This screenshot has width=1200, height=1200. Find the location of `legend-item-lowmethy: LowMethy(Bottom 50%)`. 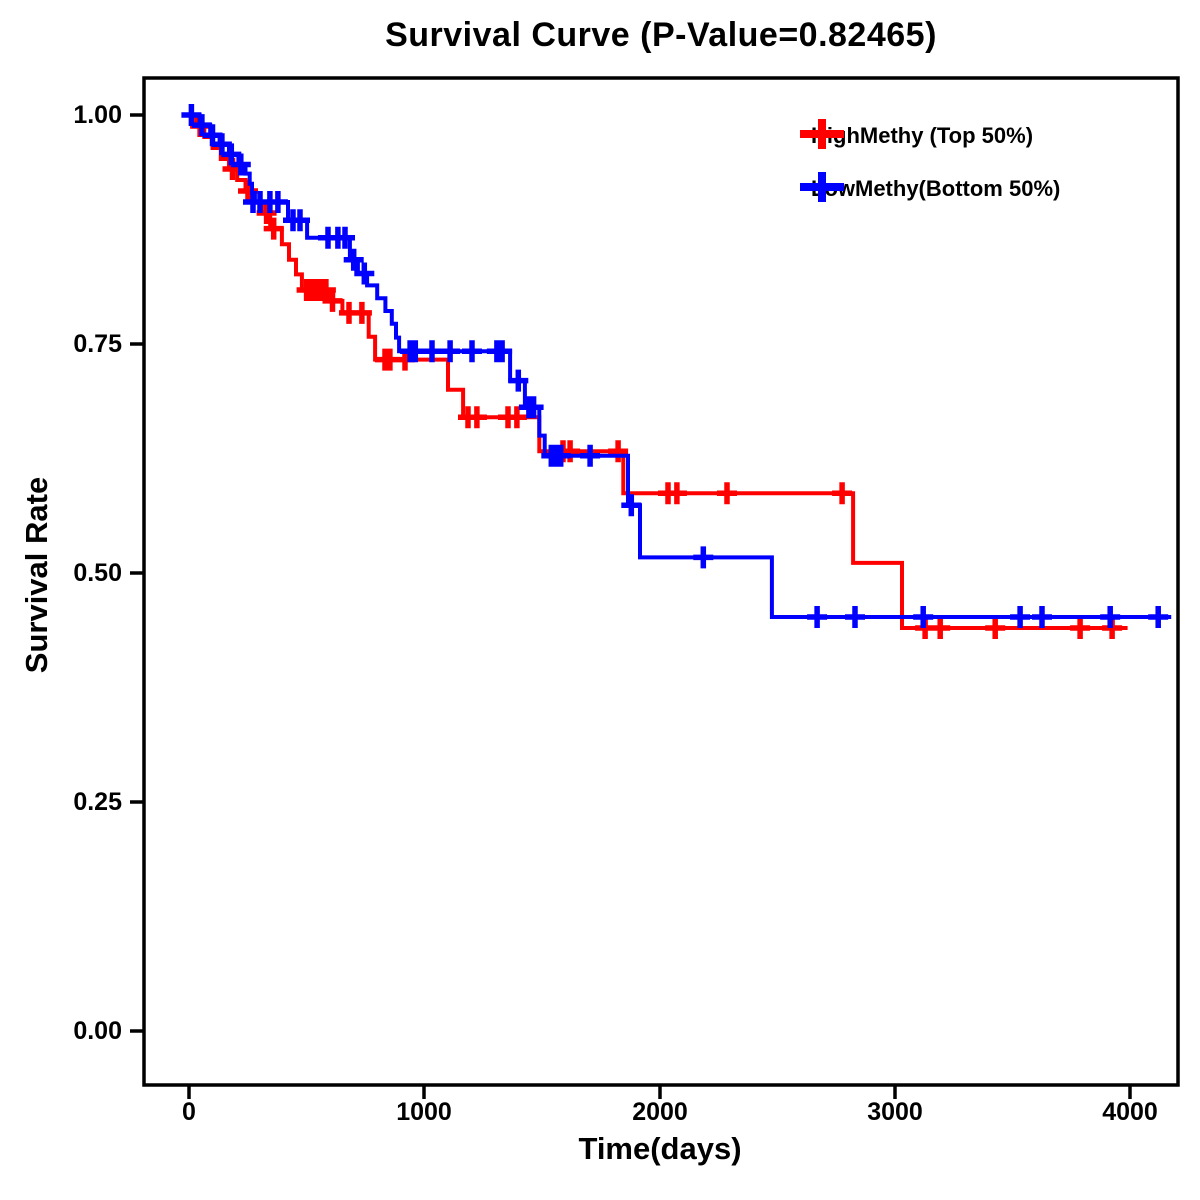

legend-item-lowmethy: LowMethy(Bottom 50%) is located at coordinates (929, 189).